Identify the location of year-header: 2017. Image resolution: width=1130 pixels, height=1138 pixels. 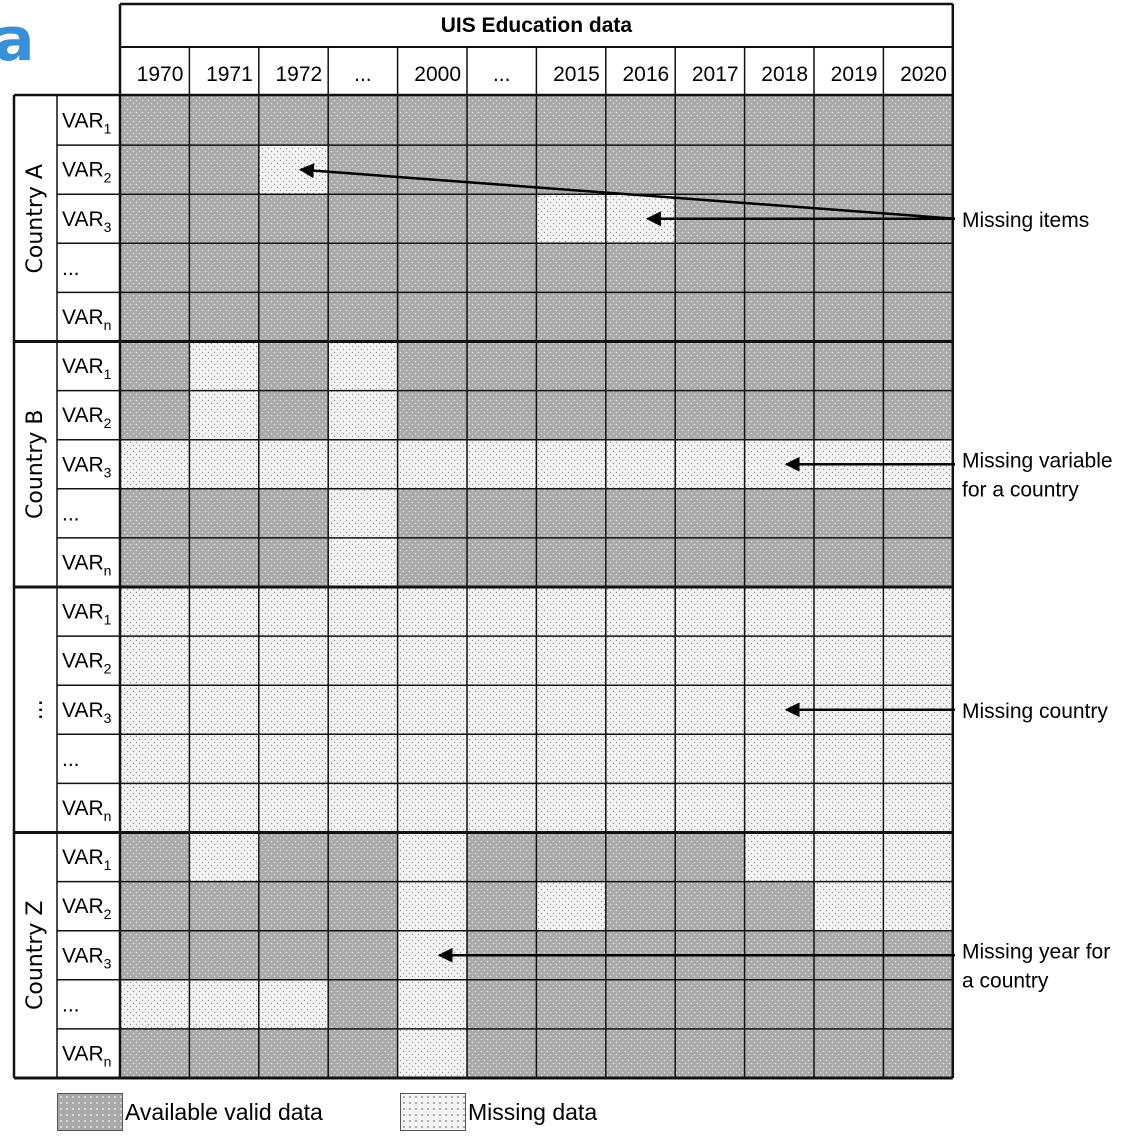
(715, 74).